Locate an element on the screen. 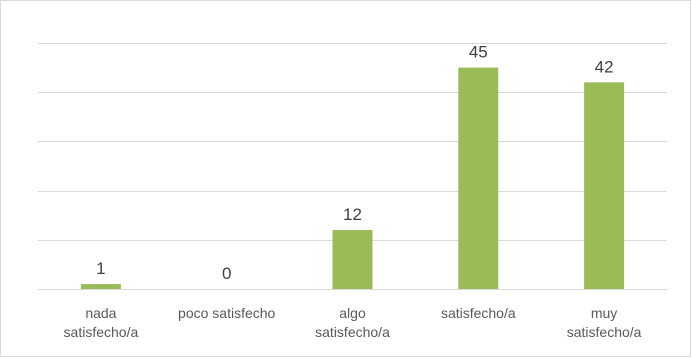  data-label: 42 is located at coordinates (604, 66).